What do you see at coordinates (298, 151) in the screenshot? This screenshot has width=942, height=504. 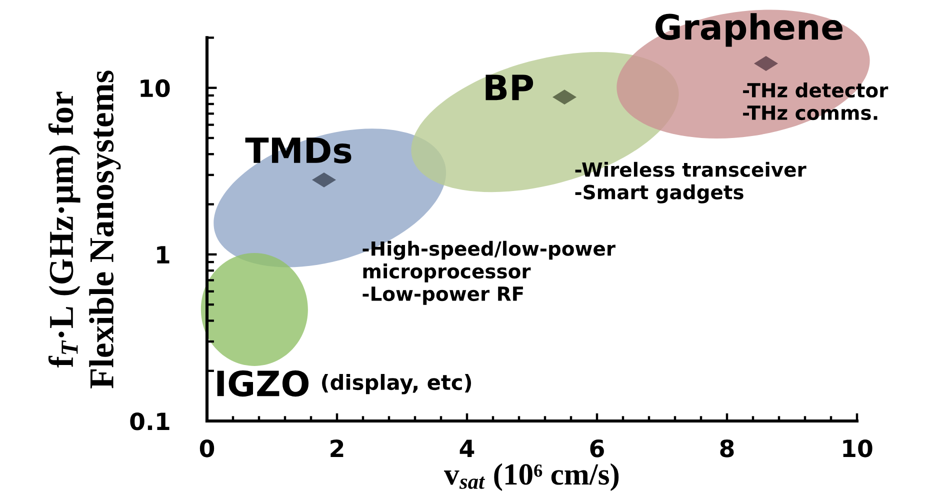 I see `annotation: TMDs` at bounding box center [298, 151].